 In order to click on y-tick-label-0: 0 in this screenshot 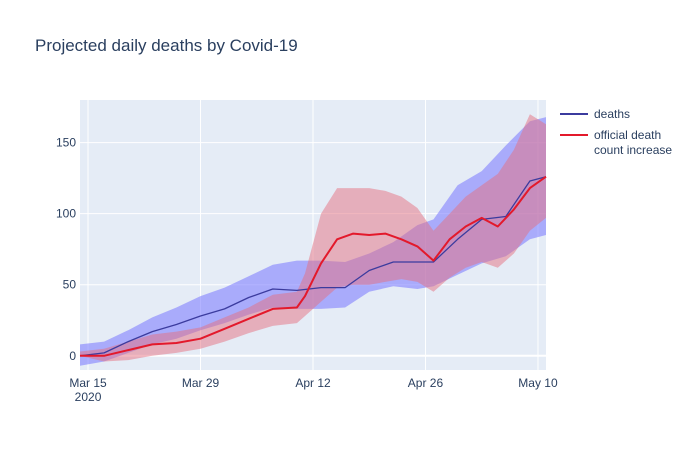, I will do `click(72, 356)`.